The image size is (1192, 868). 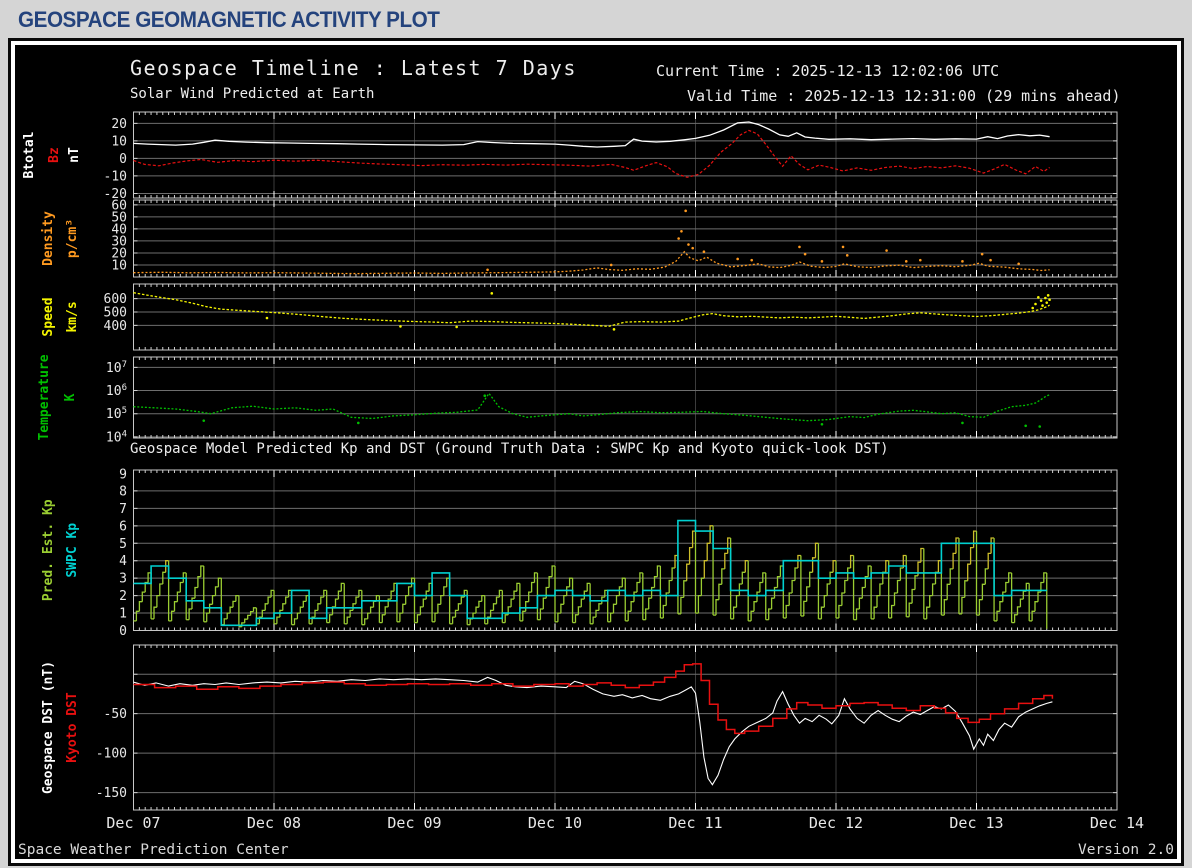 I want to click on dst-ylabel: Geospace DST (nT), so click(x=48, y=727).